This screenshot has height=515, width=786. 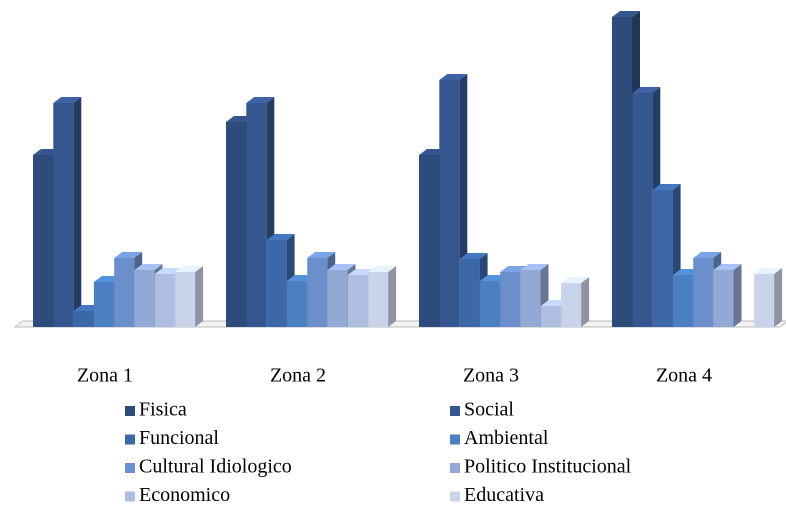 I want to click on x-tick-label: Zona 3, so click(x=491, y=376).